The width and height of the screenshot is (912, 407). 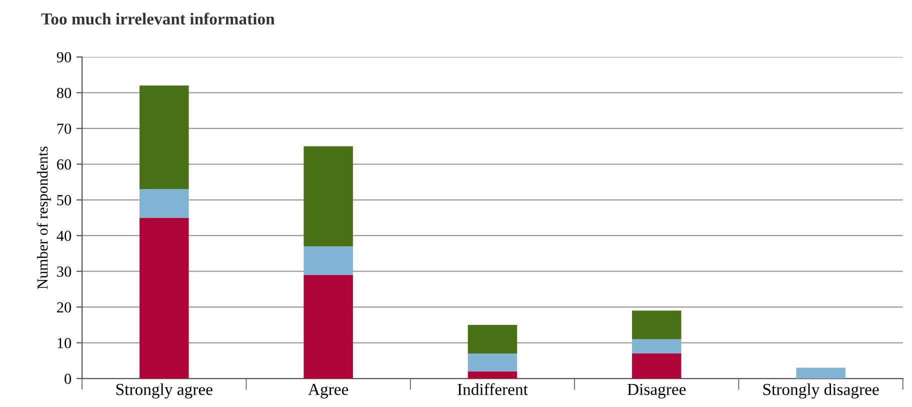 What do you see at coordinates (43, 218) in the screenshot?
I see `y-axis-title: Number of respondents` at bounding box center [43, 218].